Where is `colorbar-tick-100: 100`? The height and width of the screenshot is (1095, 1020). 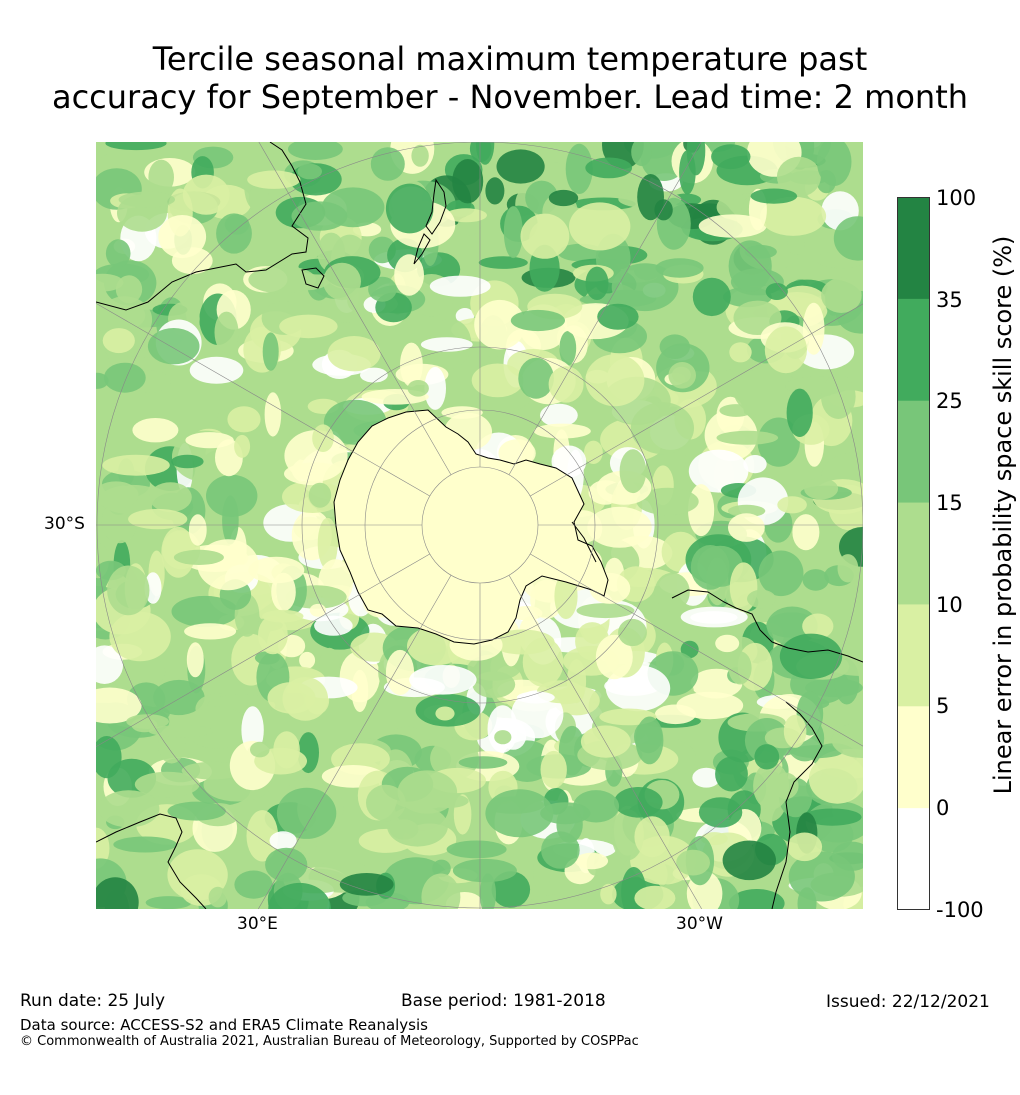
colorbar-tick-100: 100 is located at coordinates (956, 198).